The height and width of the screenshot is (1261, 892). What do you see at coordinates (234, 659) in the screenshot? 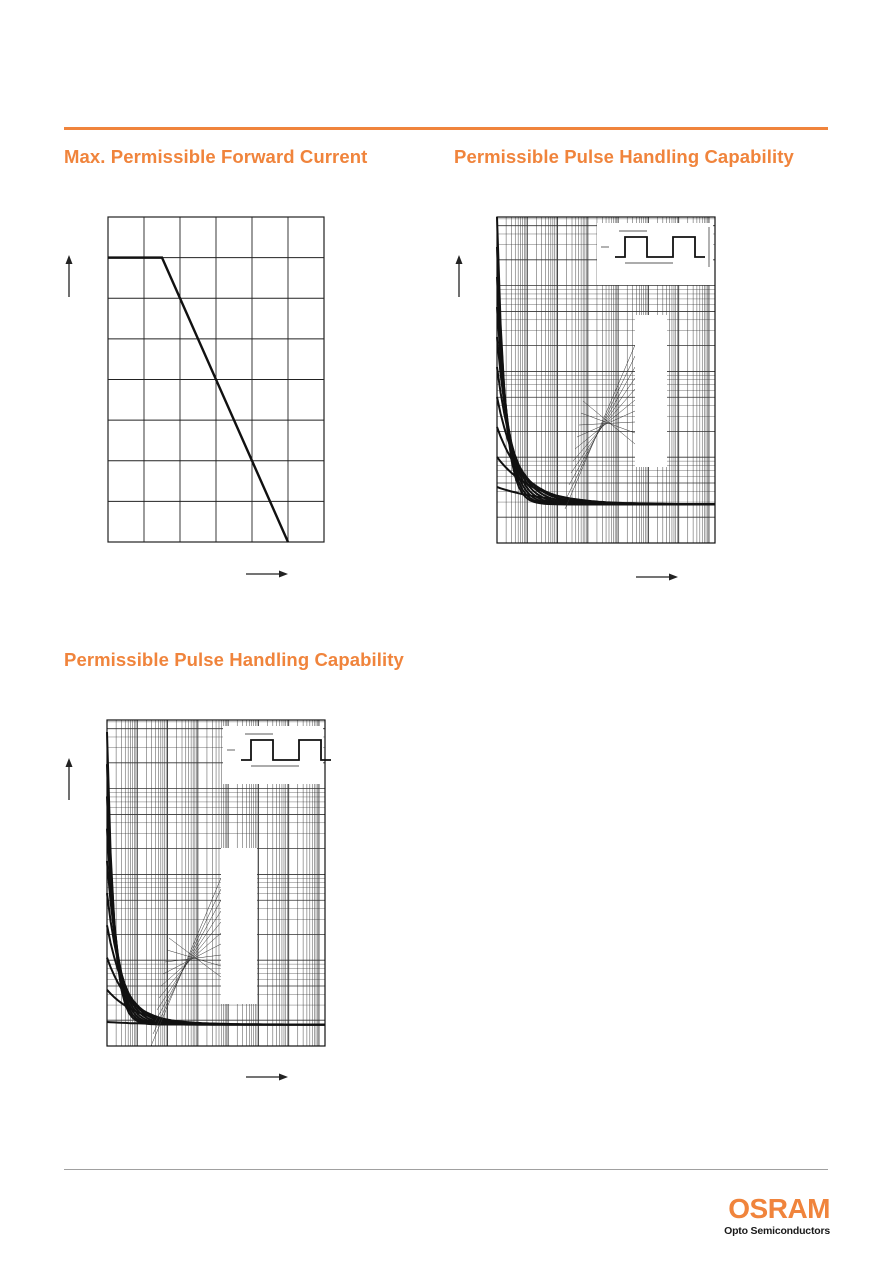
I see `chart-3-title: Permissible Pulse Handling Capability` at bounding box center [234, 659].